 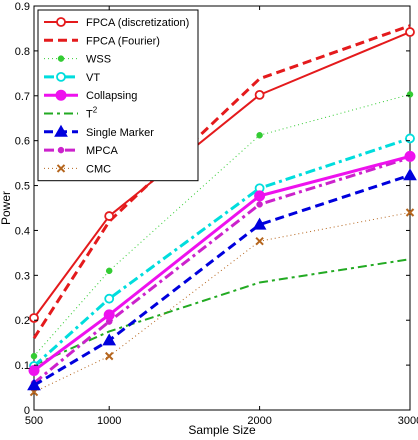 I want to click on x-tick-label: 1000, so click(x=109, y=421).